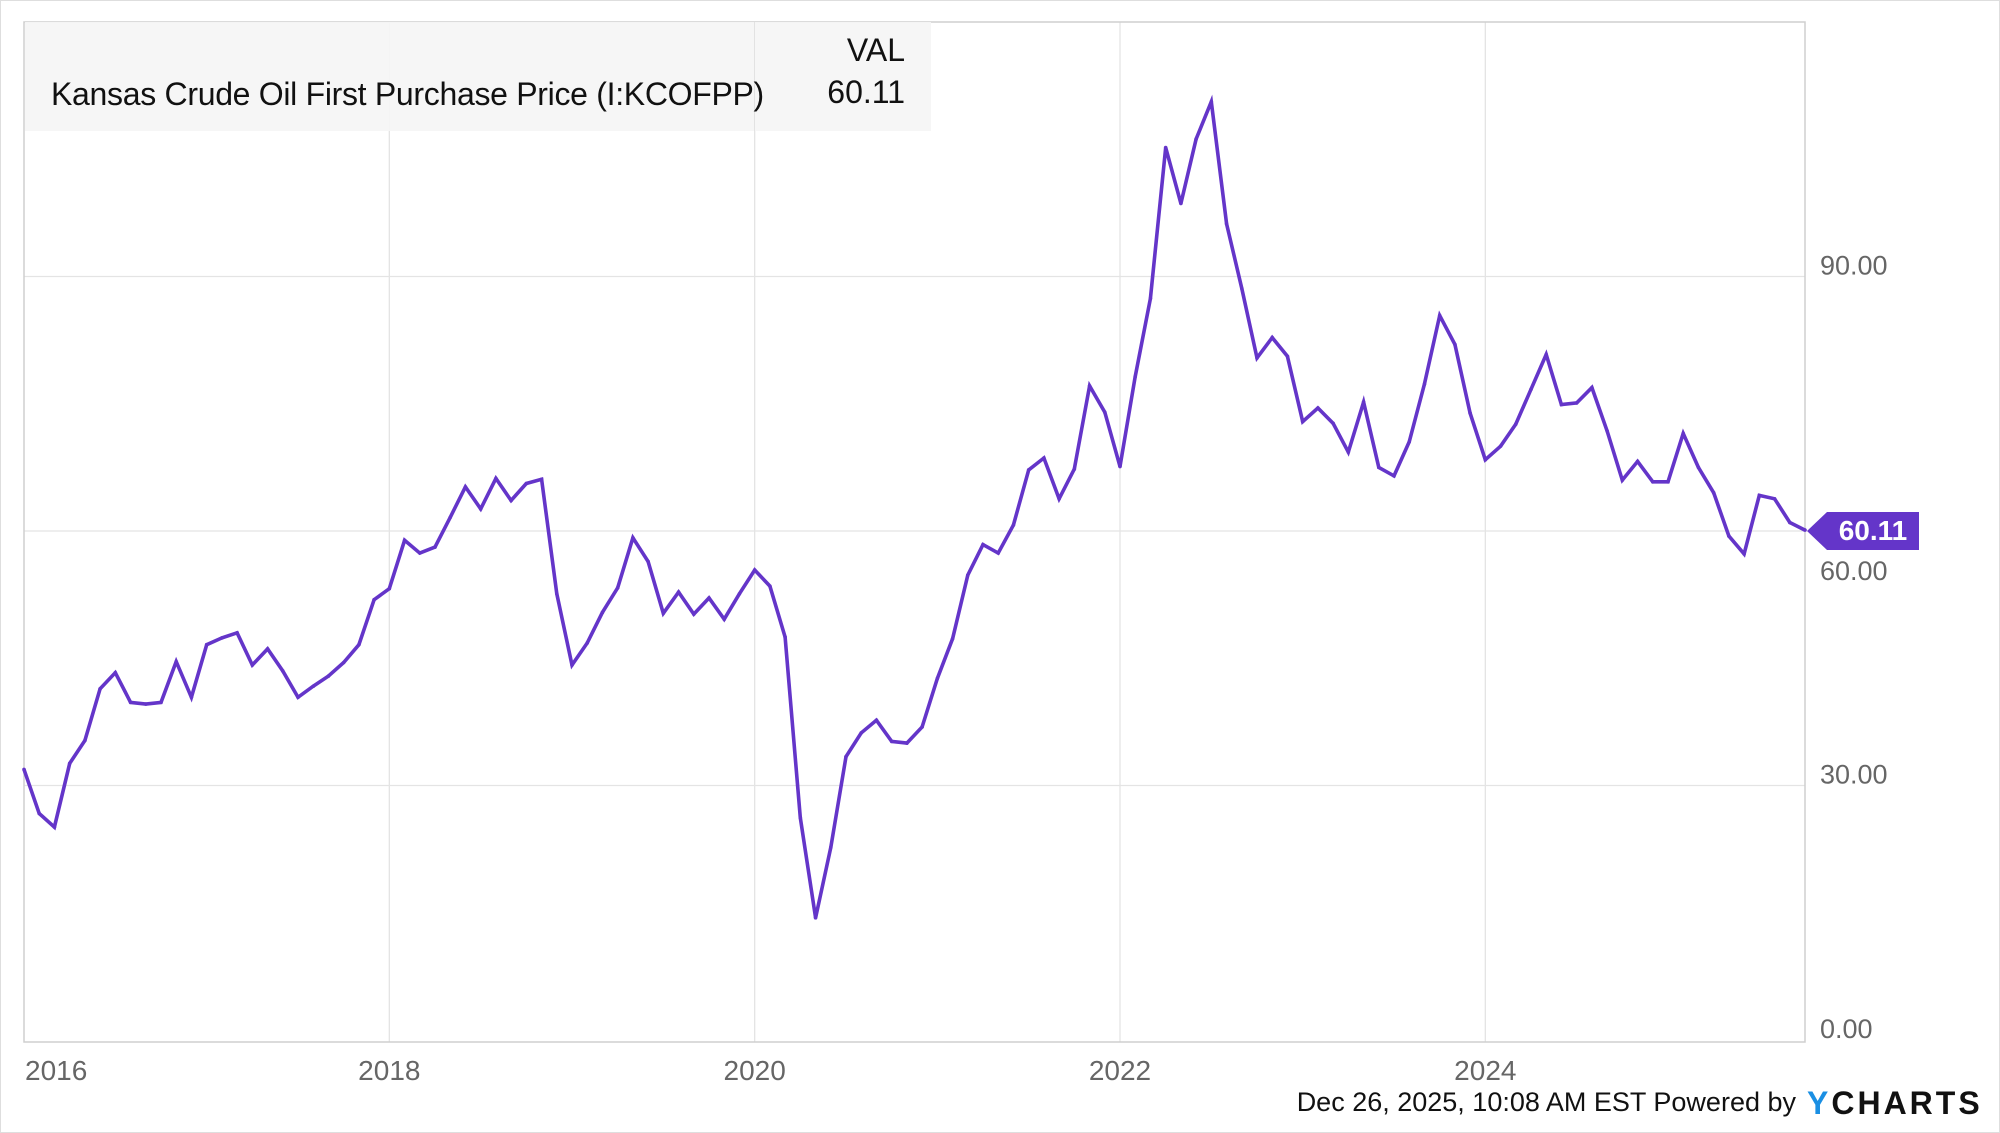  I want to click on y-tick-label: 60.00, so click(1854, 571).